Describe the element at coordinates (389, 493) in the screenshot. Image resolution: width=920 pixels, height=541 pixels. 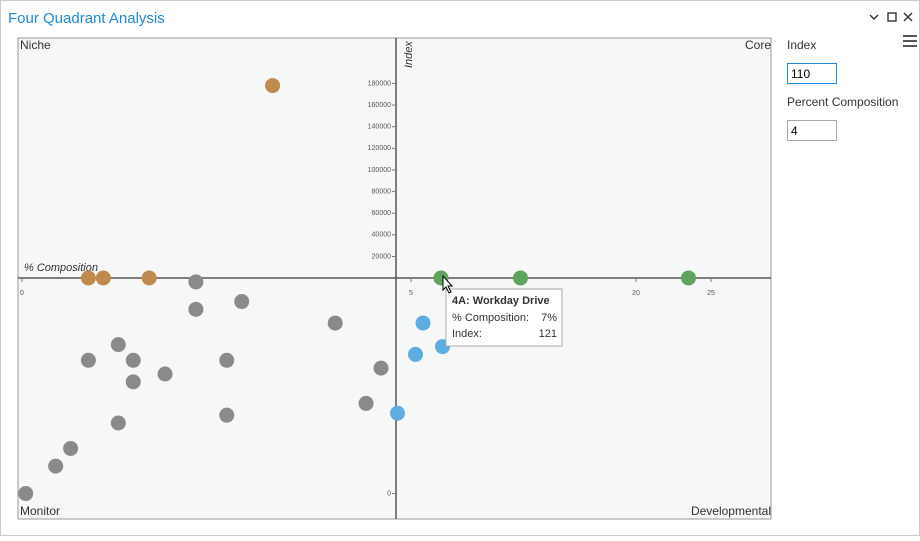
I see `y-tick-label: 0` at that location.